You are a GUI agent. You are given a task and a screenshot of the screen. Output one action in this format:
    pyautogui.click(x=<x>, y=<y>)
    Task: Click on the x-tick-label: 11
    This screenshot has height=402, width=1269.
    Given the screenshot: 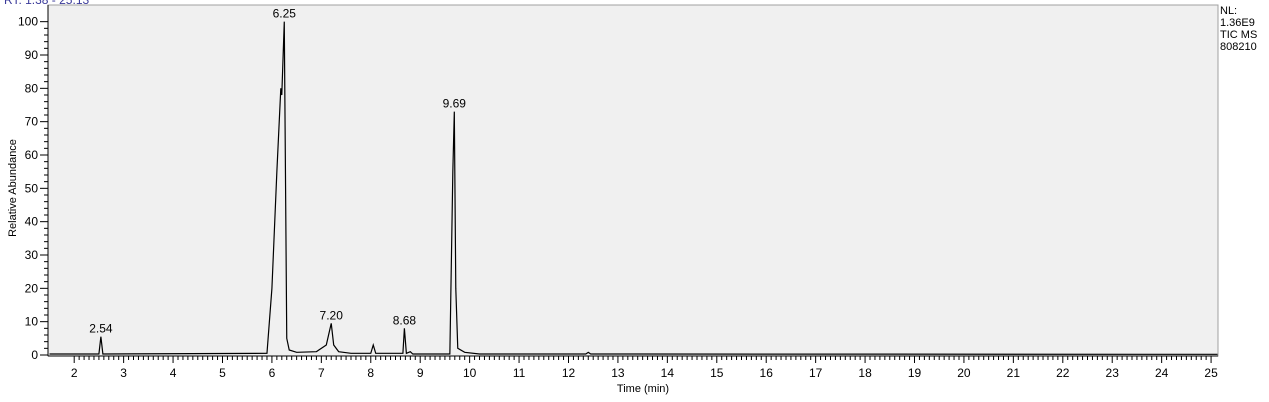 What is the action you would take?
    pyautogui.click(x=519, y=373)
    